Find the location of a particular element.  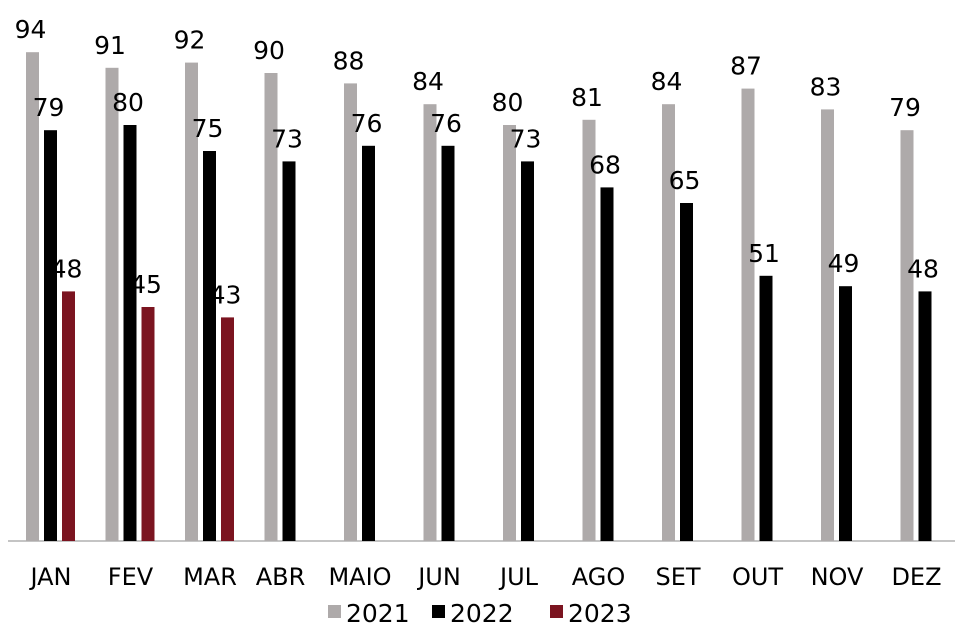

bar-2022-jan is located at coordinates (50, 335).